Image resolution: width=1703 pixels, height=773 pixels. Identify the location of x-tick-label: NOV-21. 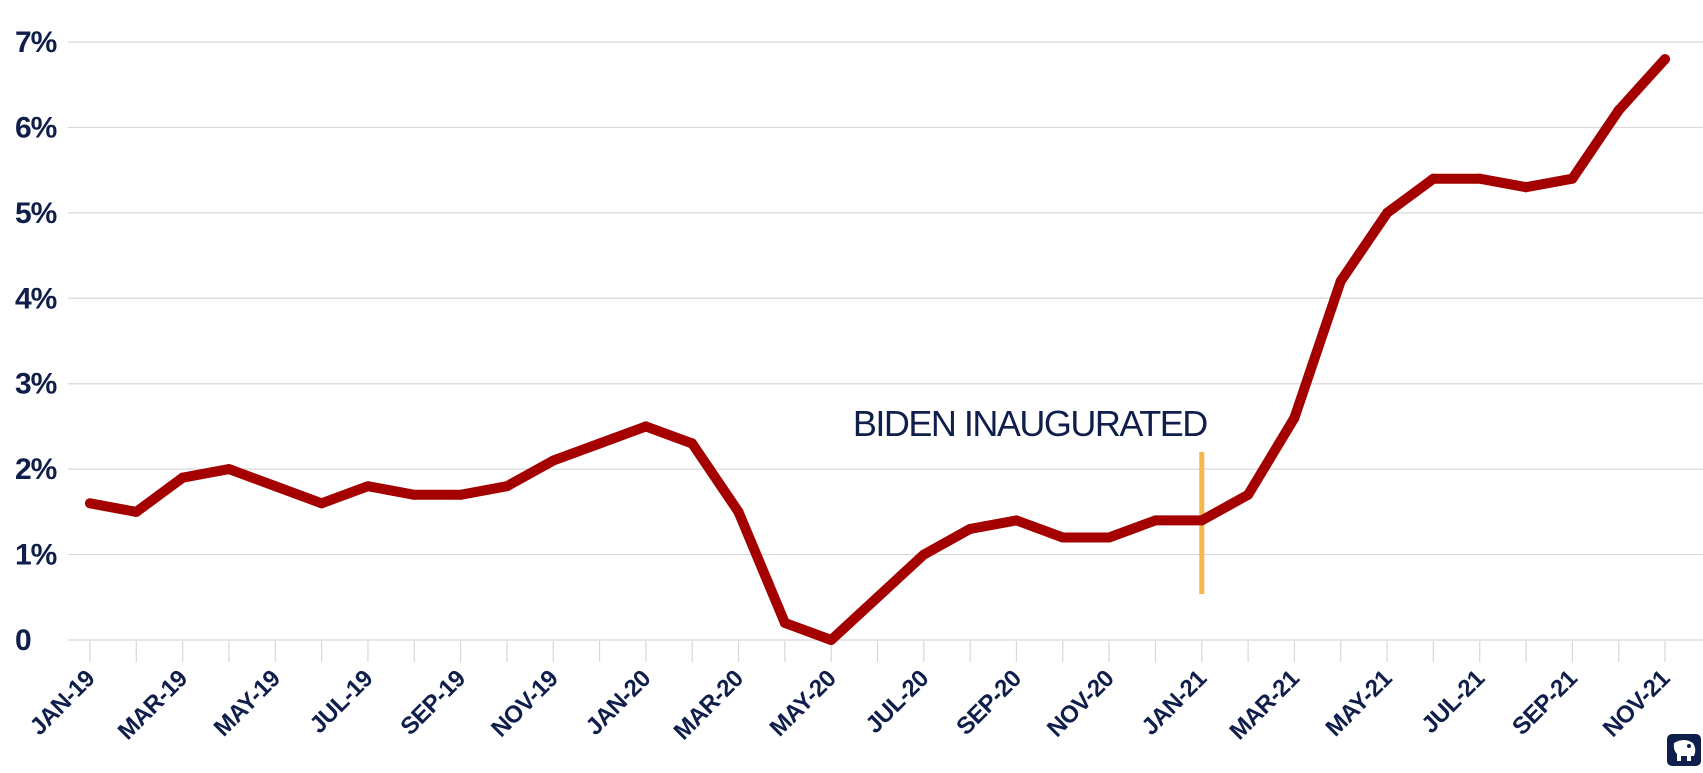
(1636, 703).